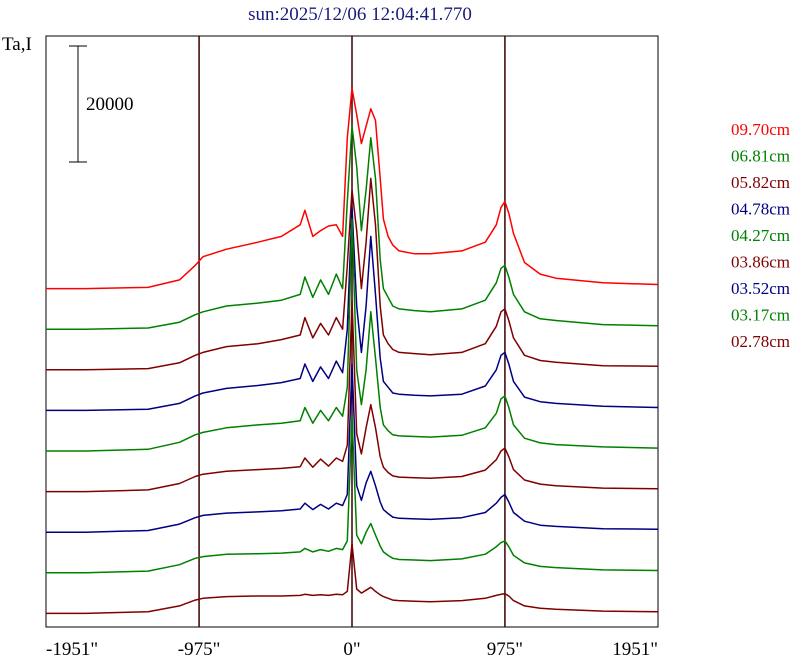 This screenshot has height=662, width=807. Describe the element at coordinates (199, 649) in the screenshot. I see `x-tick-label-1: -975"` at that location.